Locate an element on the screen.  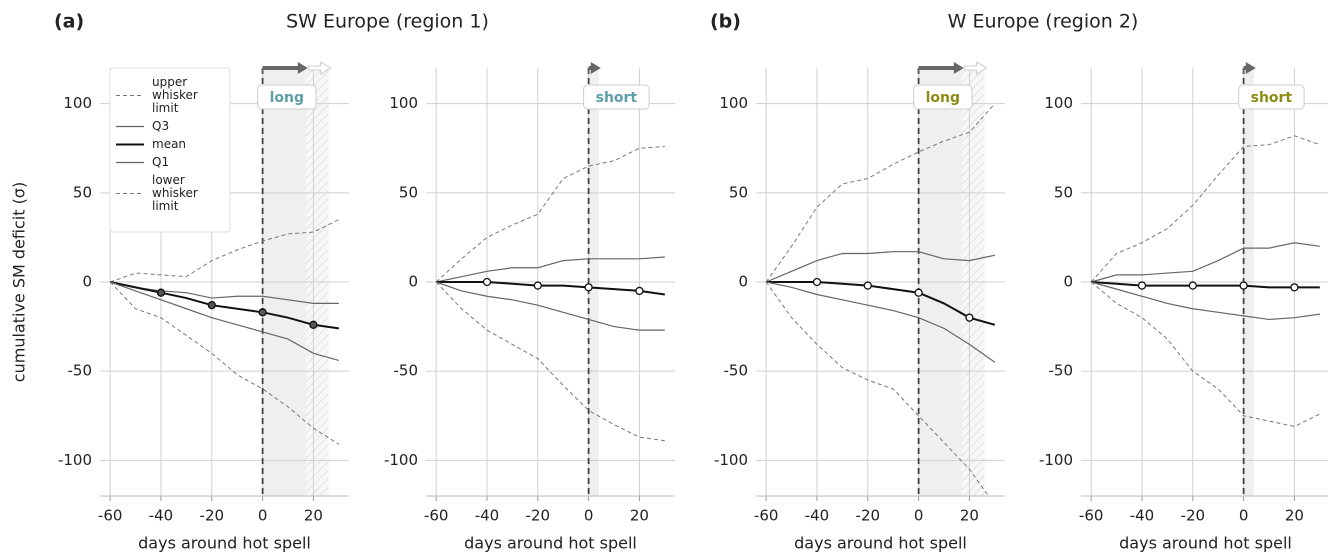
legend-label: mean is located at coordinates (169, 144).